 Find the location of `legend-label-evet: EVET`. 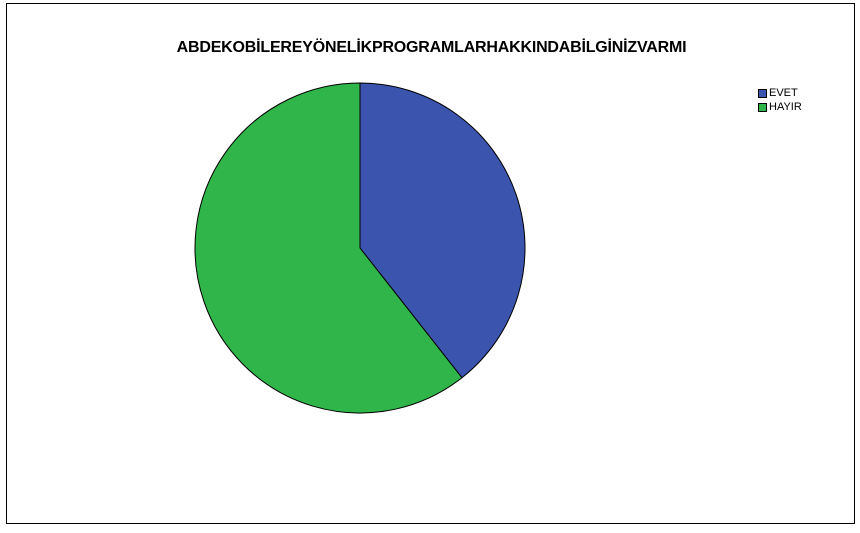

legend-label-evet: EVET is located at coordinates (783, 93).